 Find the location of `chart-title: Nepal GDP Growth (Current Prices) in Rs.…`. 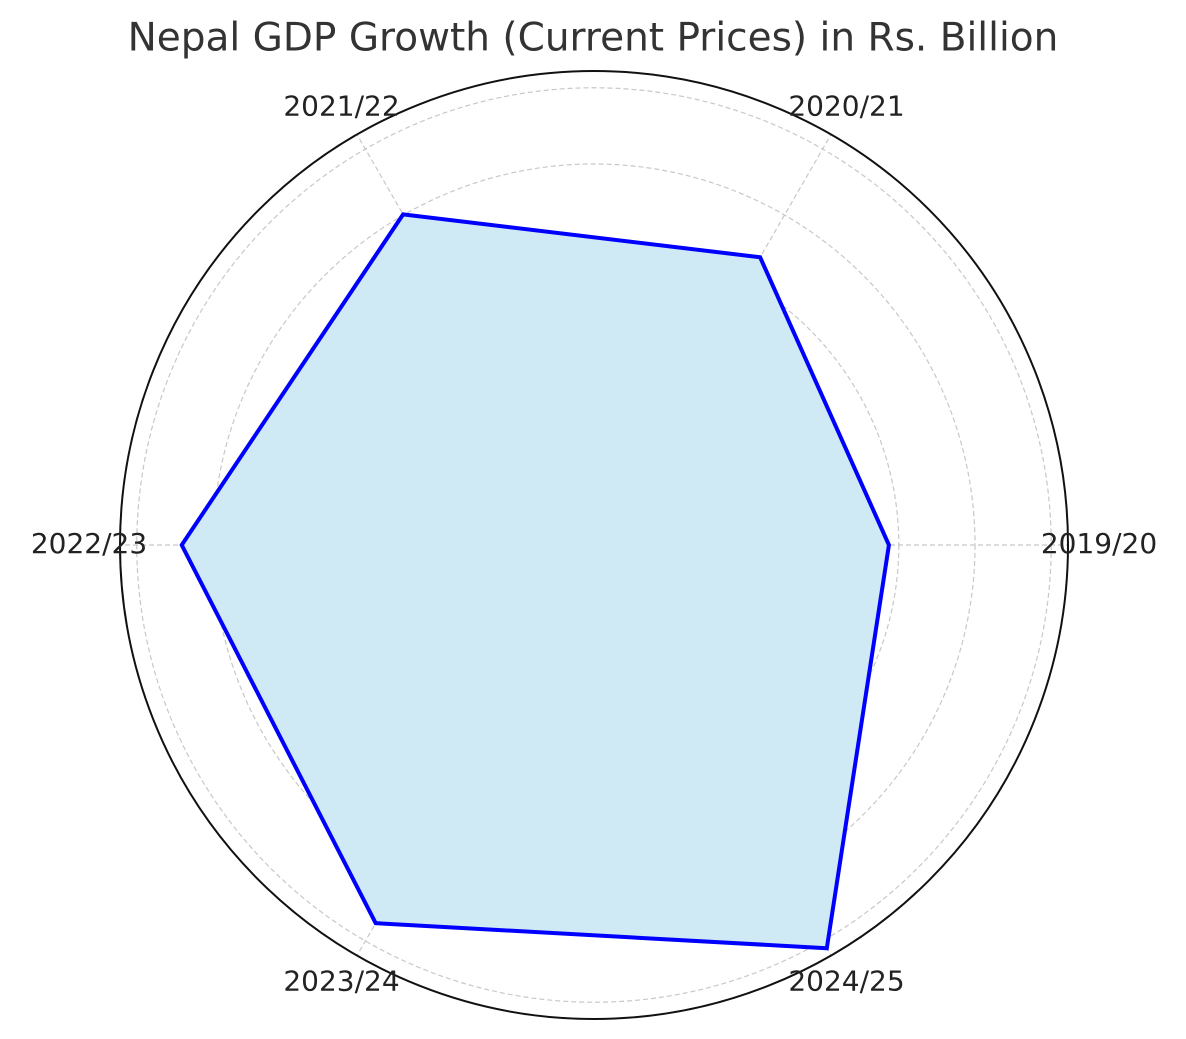

chart-title: Nepal GDP Growth (Current Prices) in Rs.… is located at coordinates (593, 38).